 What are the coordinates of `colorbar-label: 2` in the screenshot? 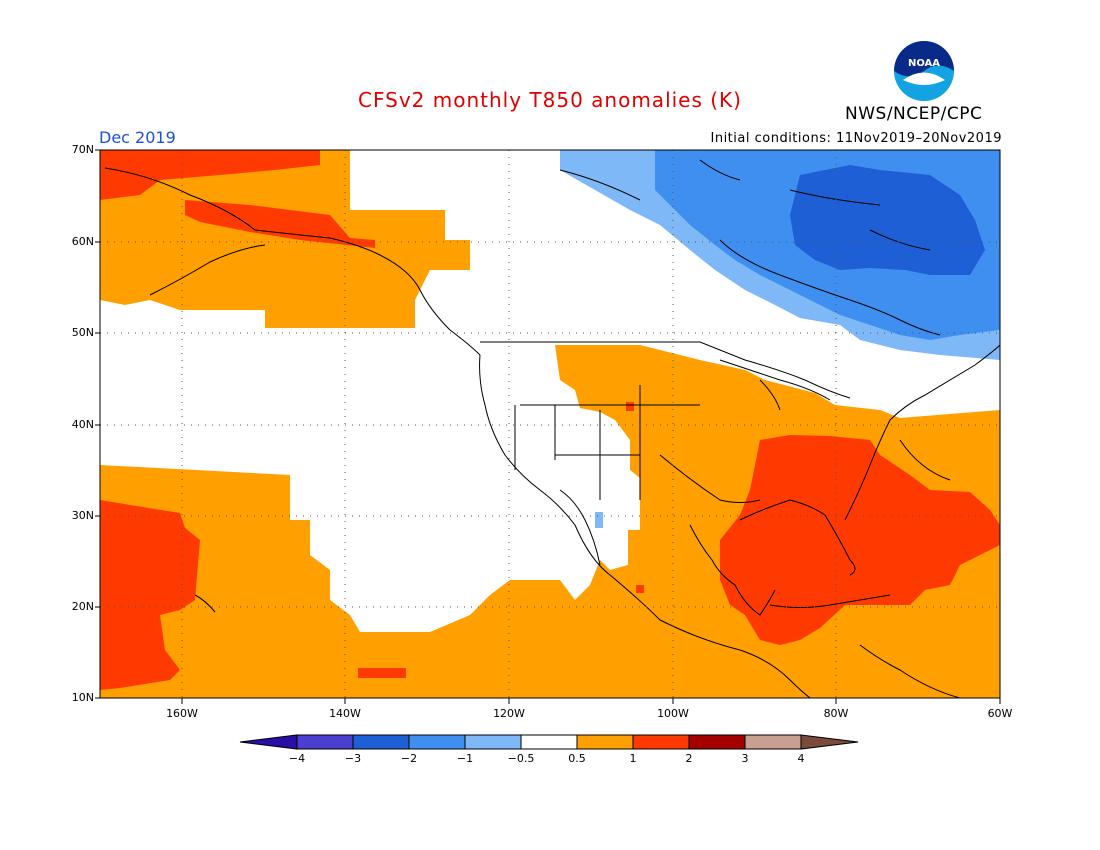 It's located at (689, 758).